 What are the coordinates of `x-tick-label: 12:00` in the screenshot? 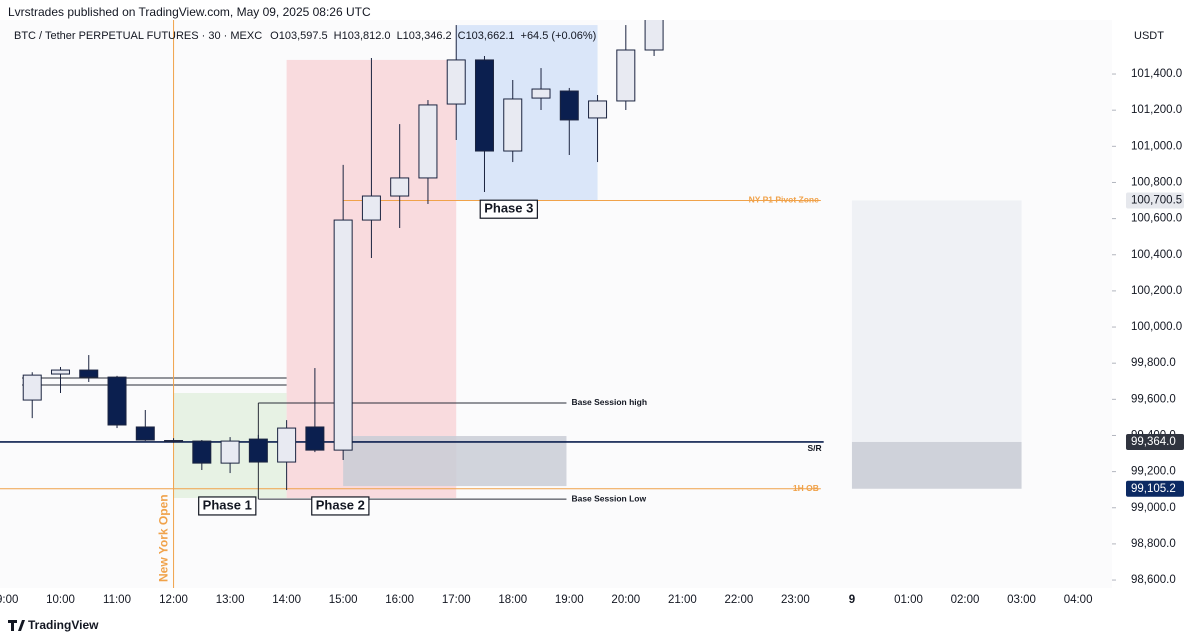 It's located at (173, 600).